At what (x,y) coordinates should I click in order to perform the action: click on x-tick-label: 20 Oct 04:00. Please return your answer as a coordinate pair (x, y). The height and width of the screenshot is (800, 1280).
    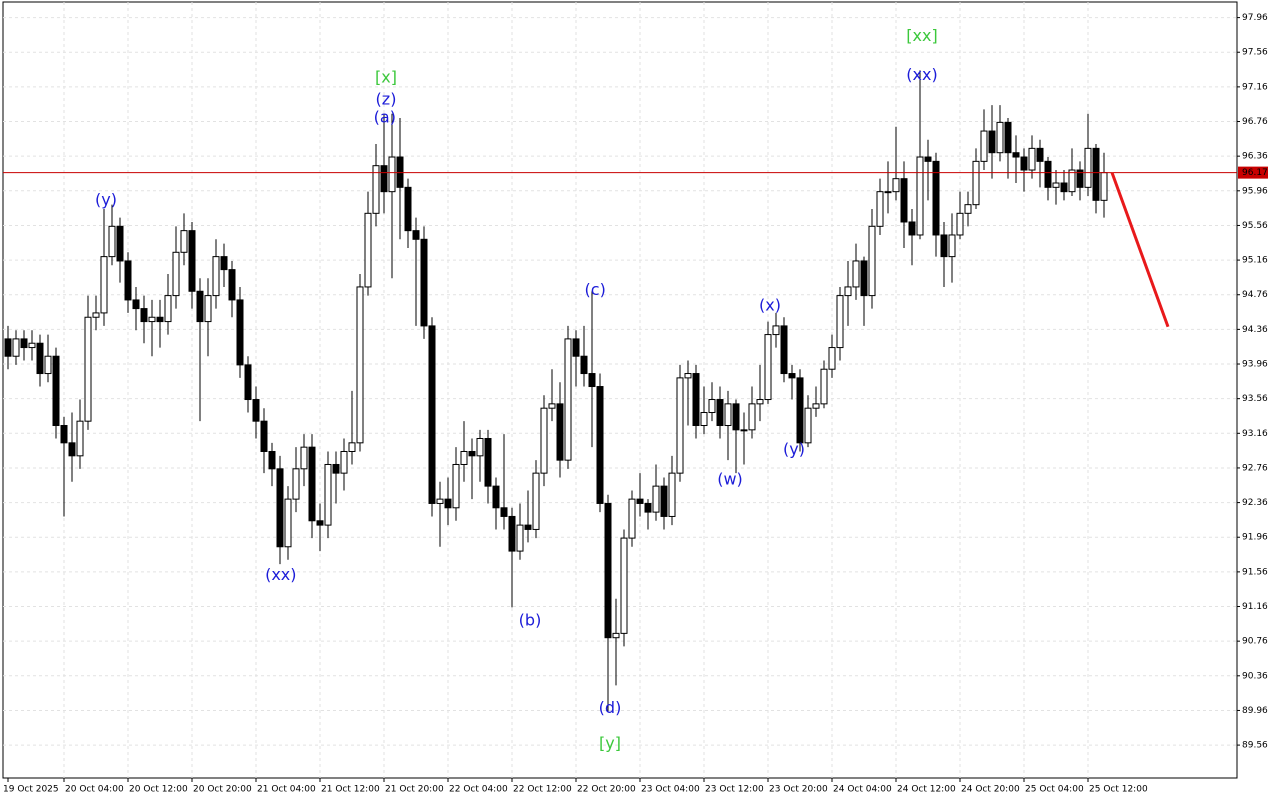
    Looking at the image, I should click on (94, 790).